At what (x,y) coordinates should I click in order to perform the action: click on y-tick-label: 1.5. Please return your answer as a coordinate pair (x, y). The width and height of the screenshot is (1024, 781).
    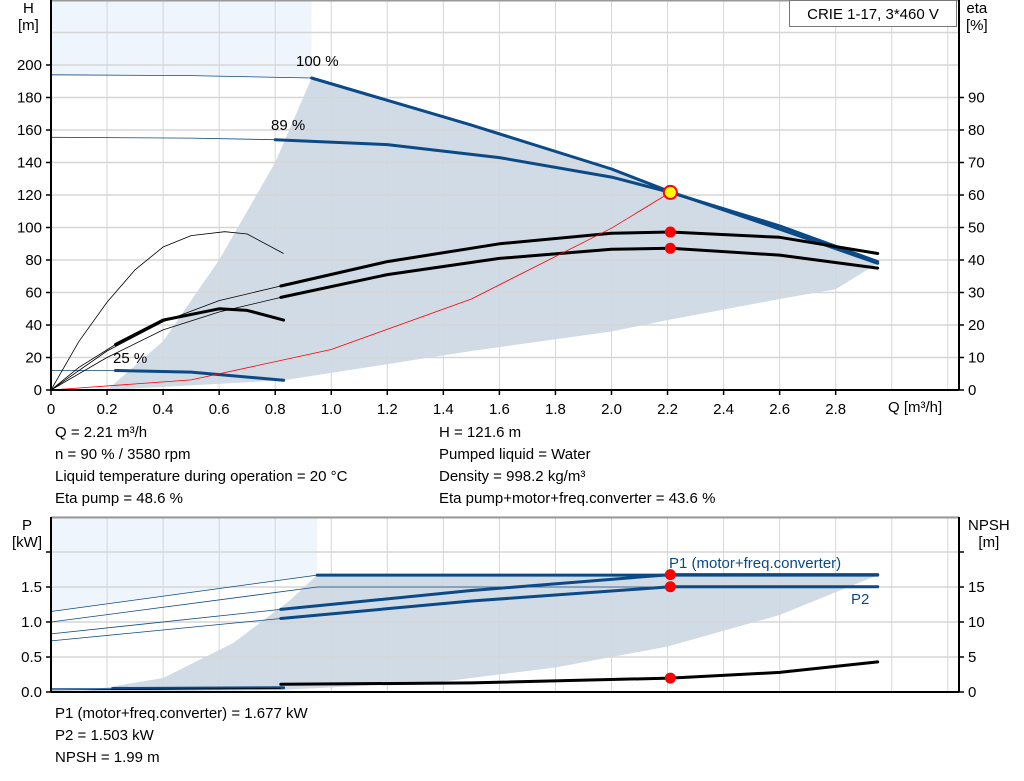
    Looking at the image, I should click on (31, 587).